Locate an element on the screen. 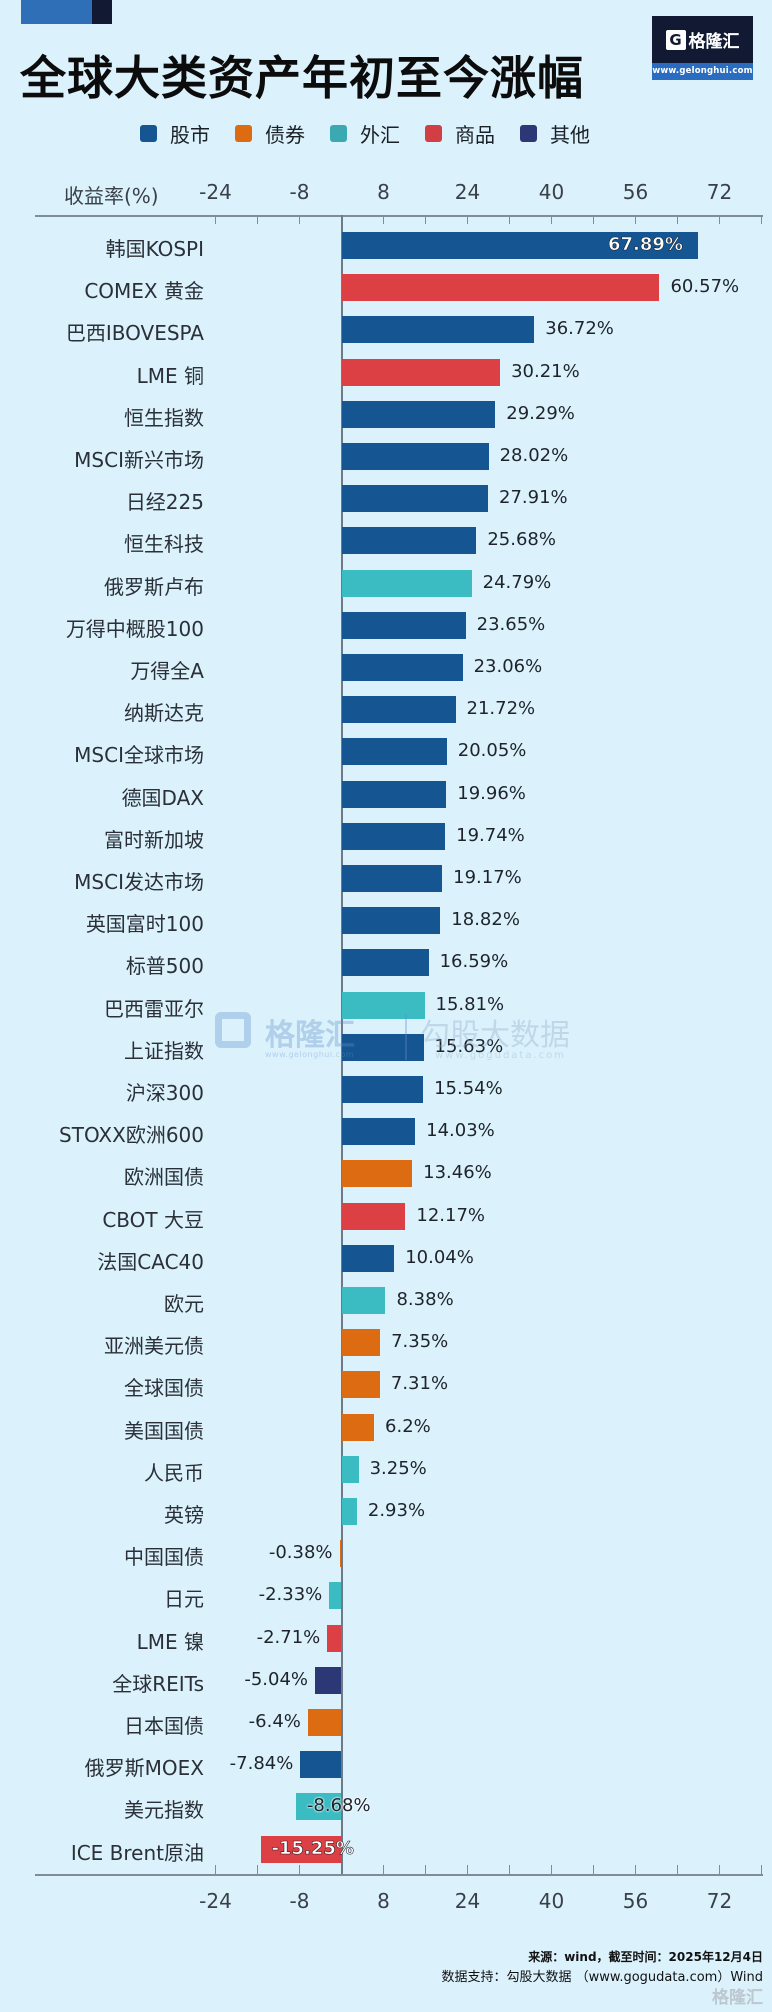 Image resolution: width=772 pixels, height=2012 pixels. category-label: 英镑 is located at coordinates (184, 1515).